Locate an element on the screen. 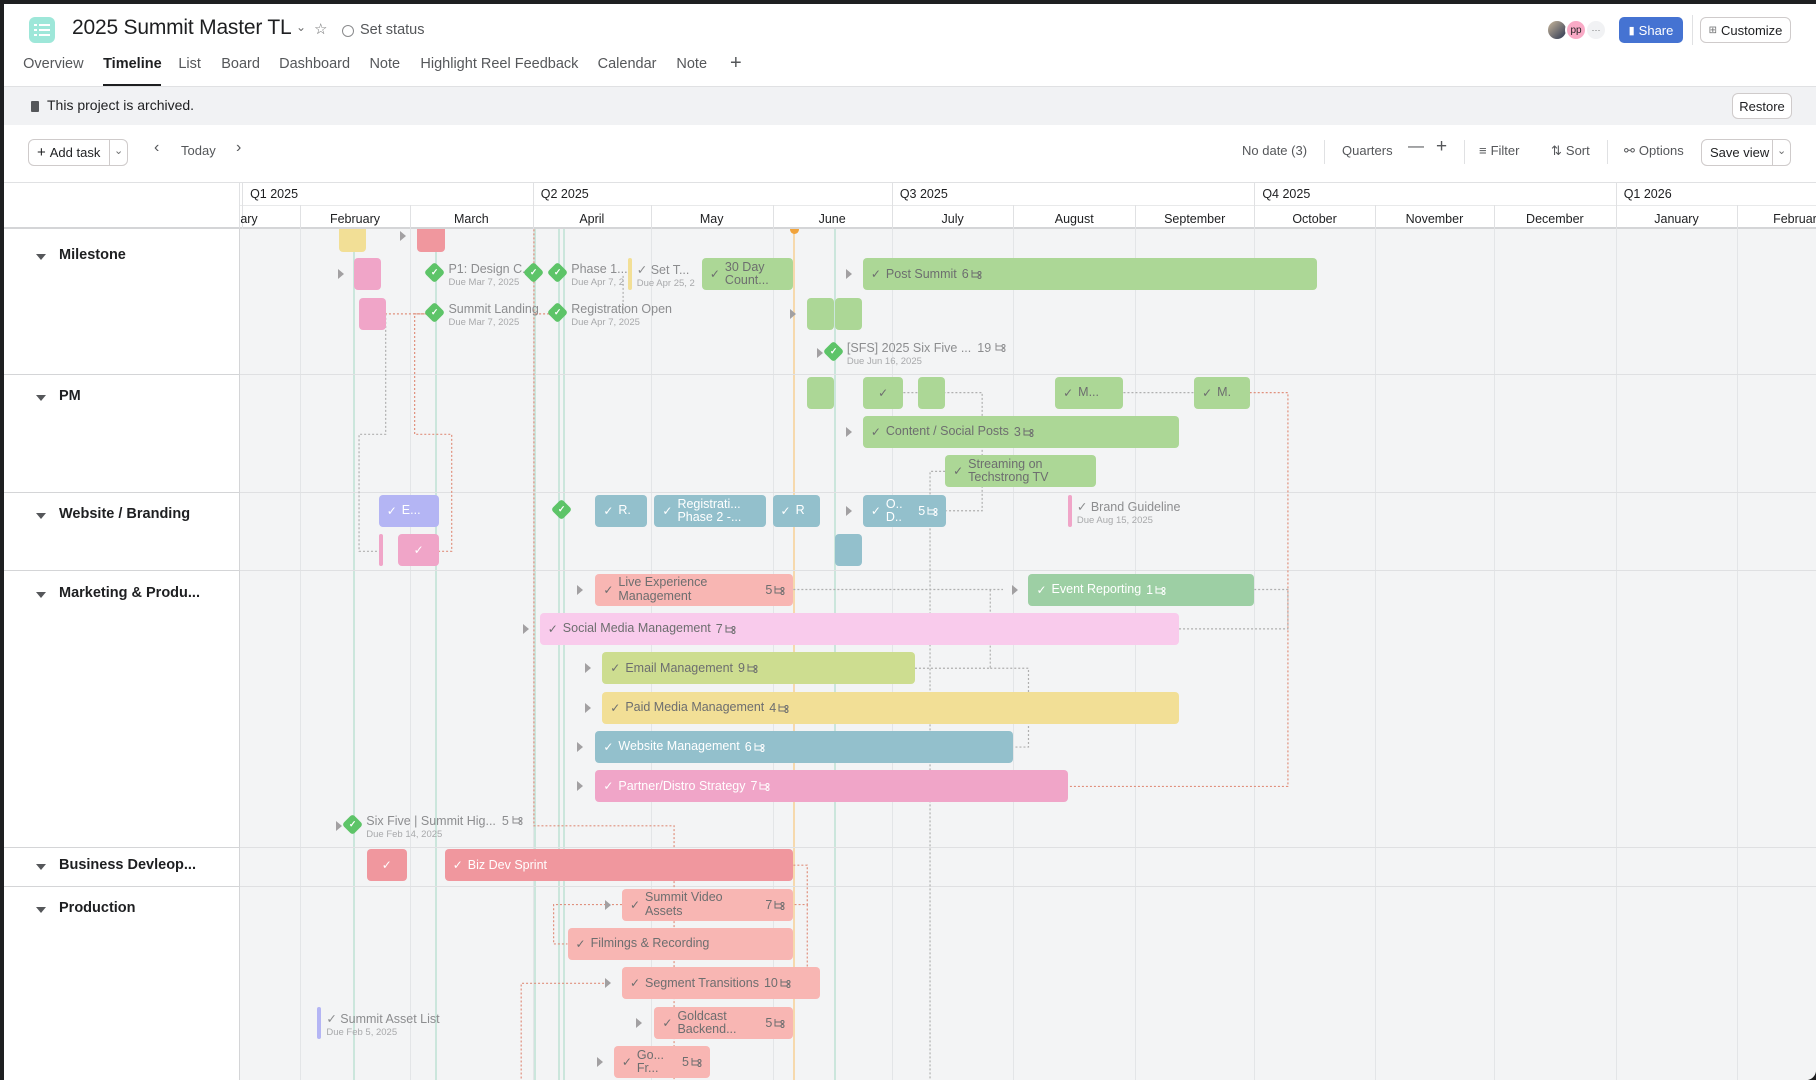  task-bar: ✓ Email Management 9 is located at coordinates (758, 668).